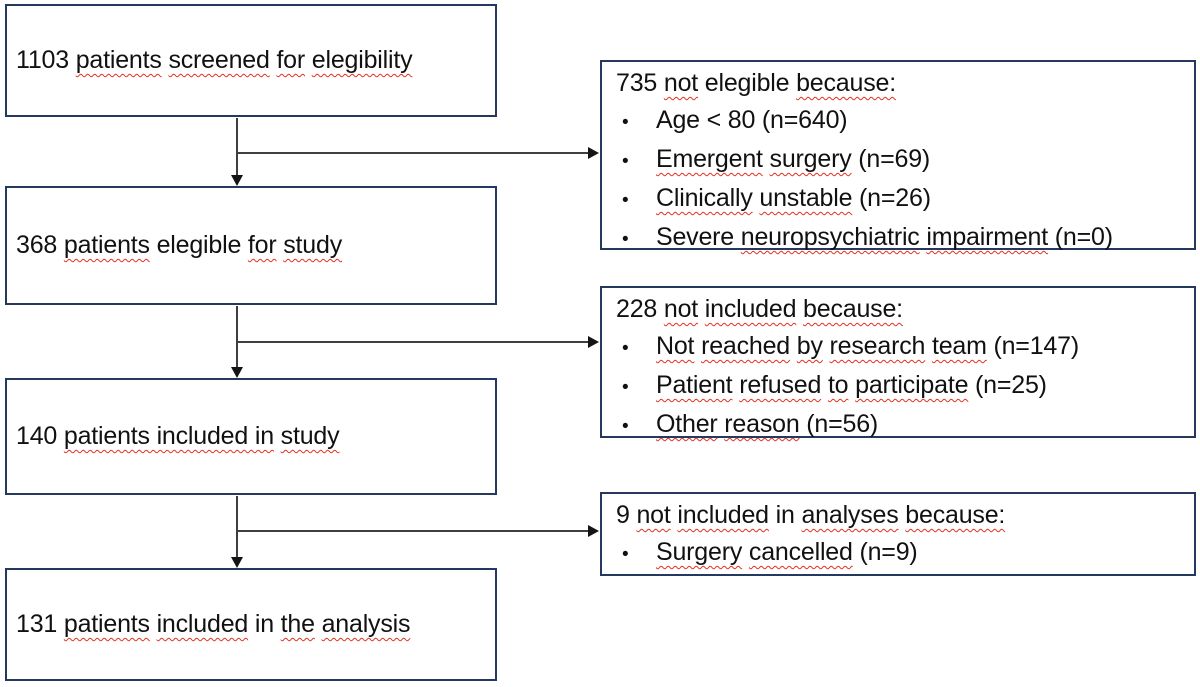  Describe the element at coordinates (885, 552) in the screenshot. I see `text-segment: (n=9)` at that location.